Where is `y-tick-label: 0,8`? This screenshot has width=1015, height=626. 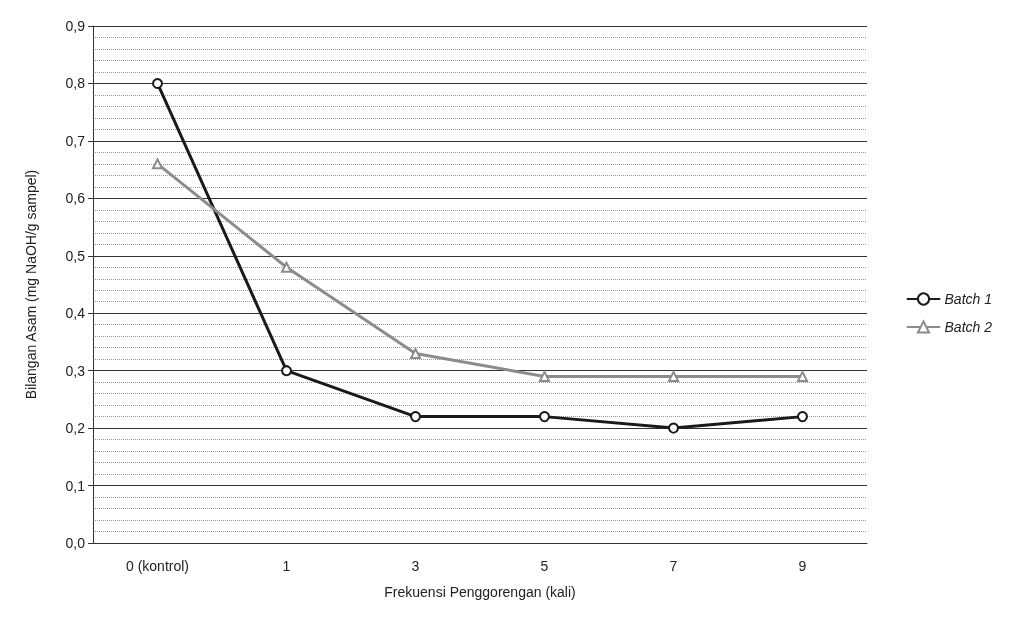 y-tick-label: 0,8 is located at coordinates (75, 83).